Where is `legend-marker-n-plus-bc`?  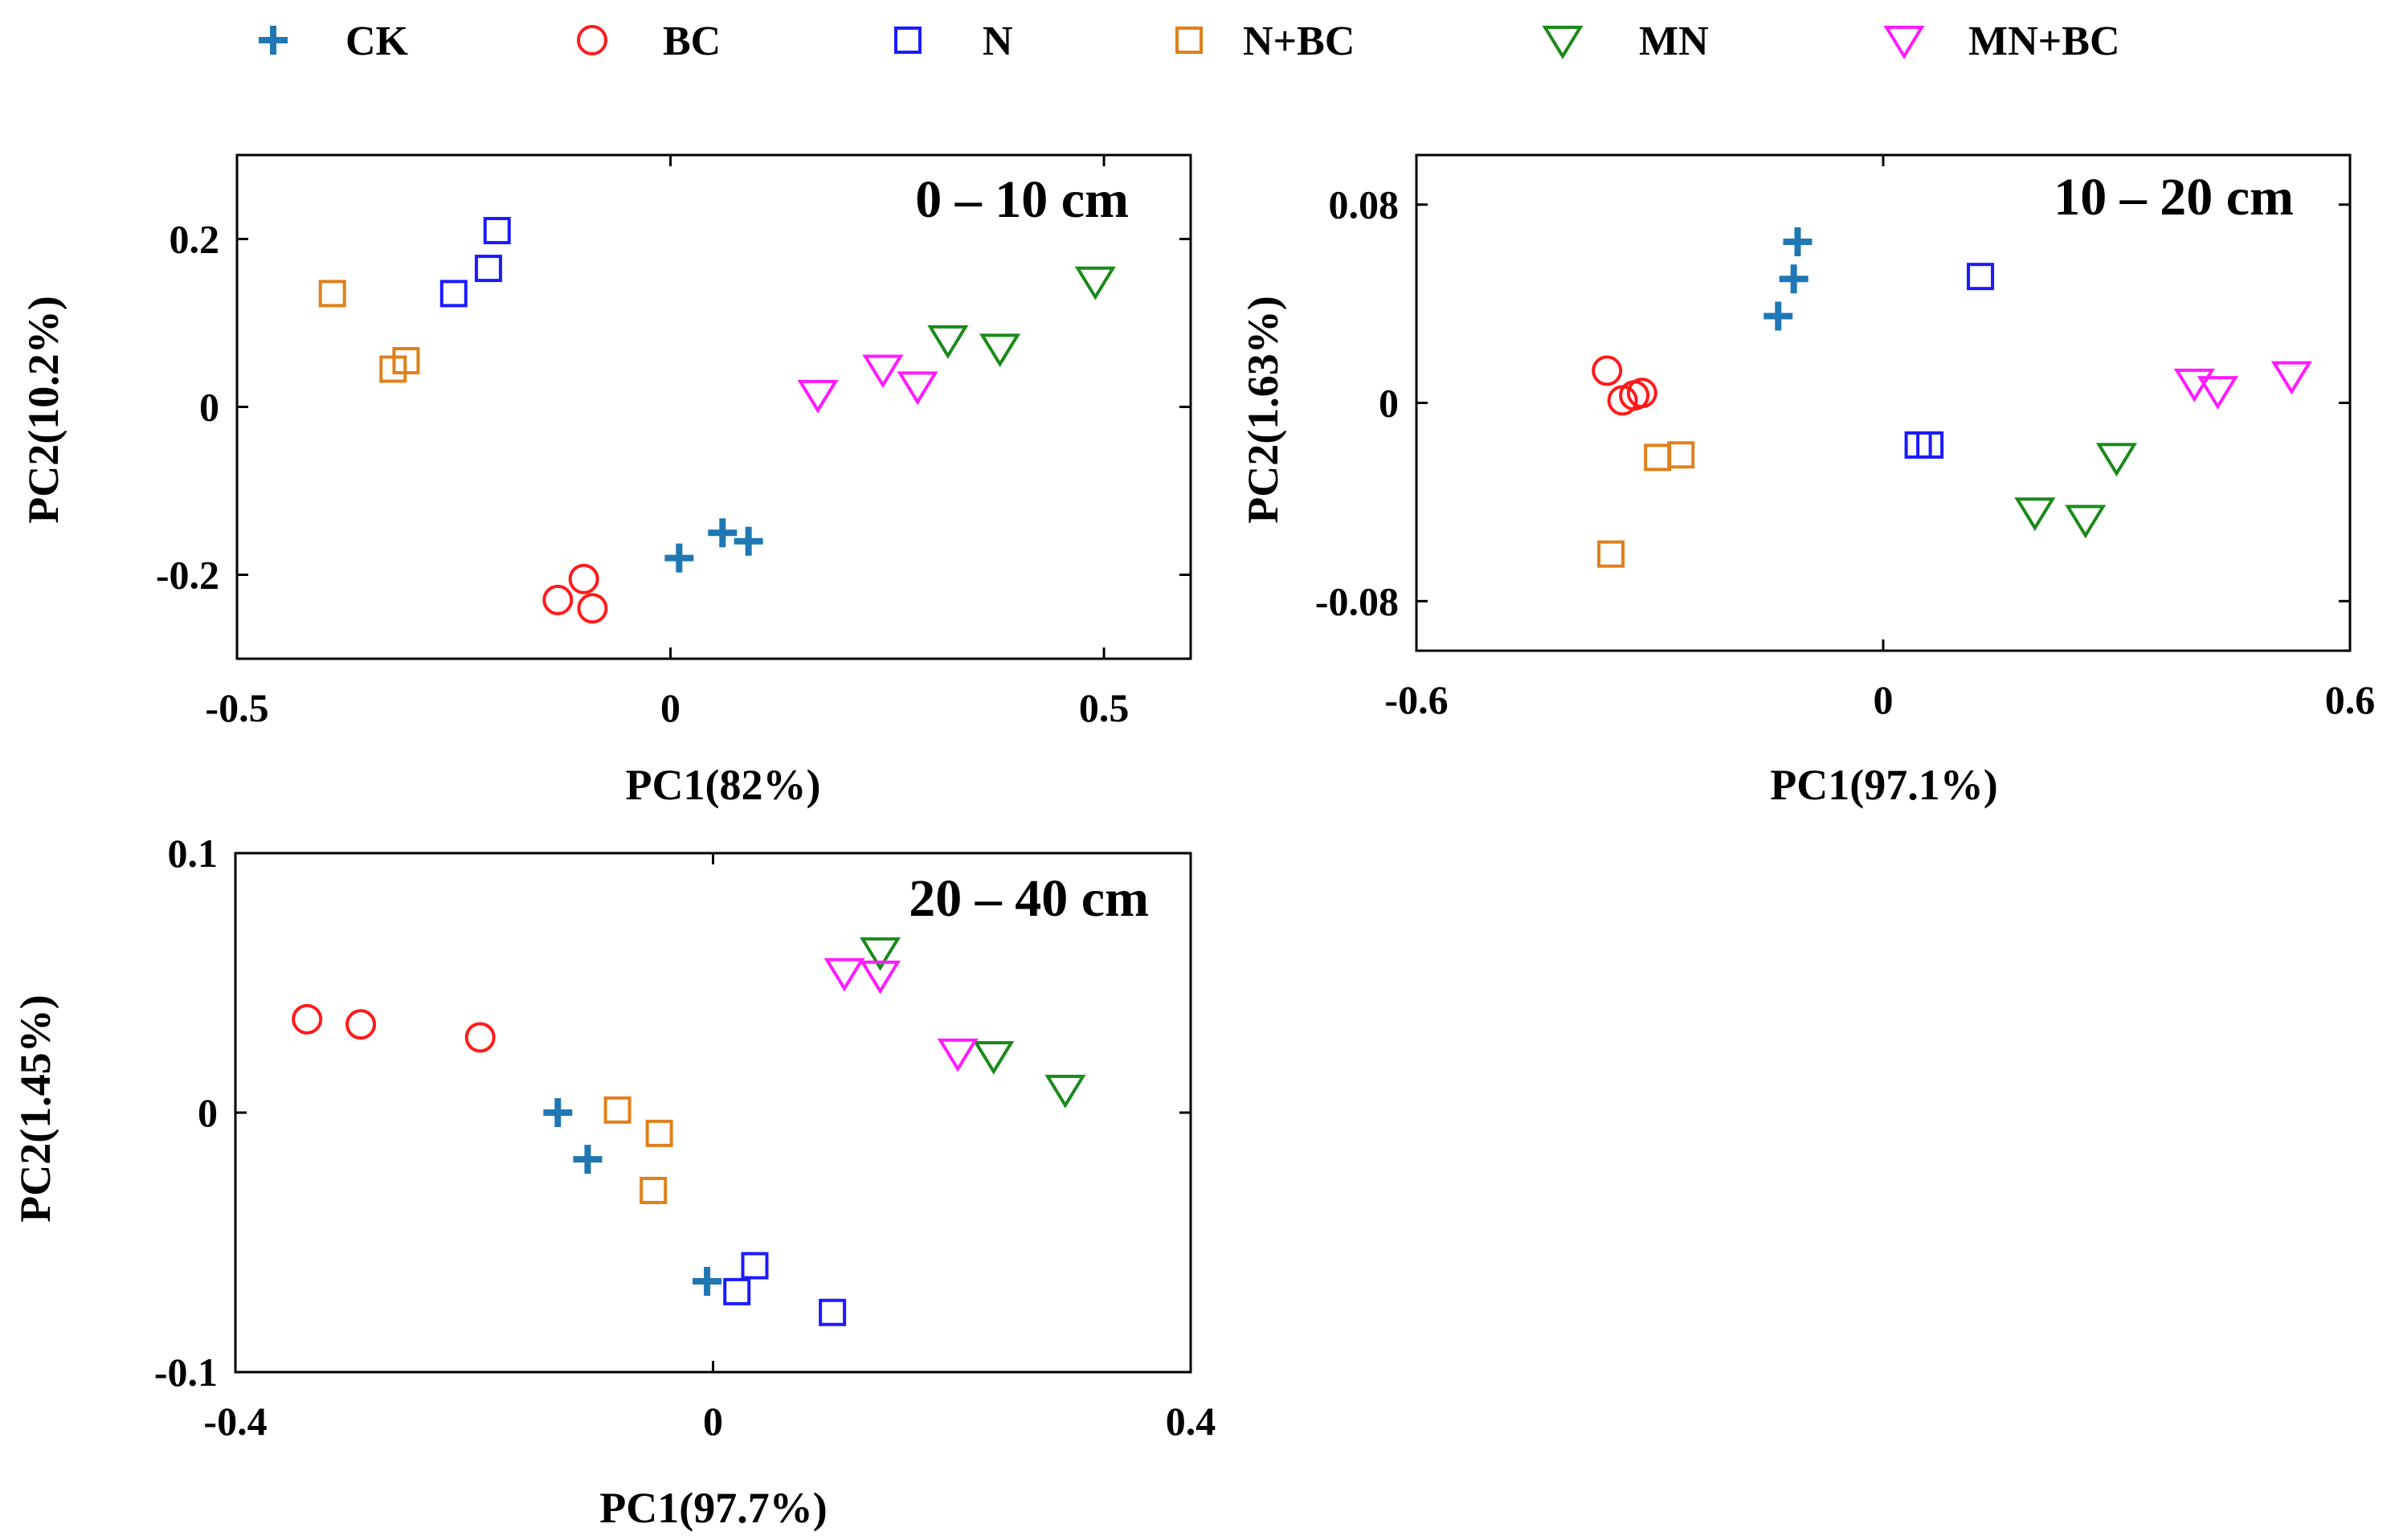 legend-marker-n-plus-bc is located at coordinates (1189, 40).